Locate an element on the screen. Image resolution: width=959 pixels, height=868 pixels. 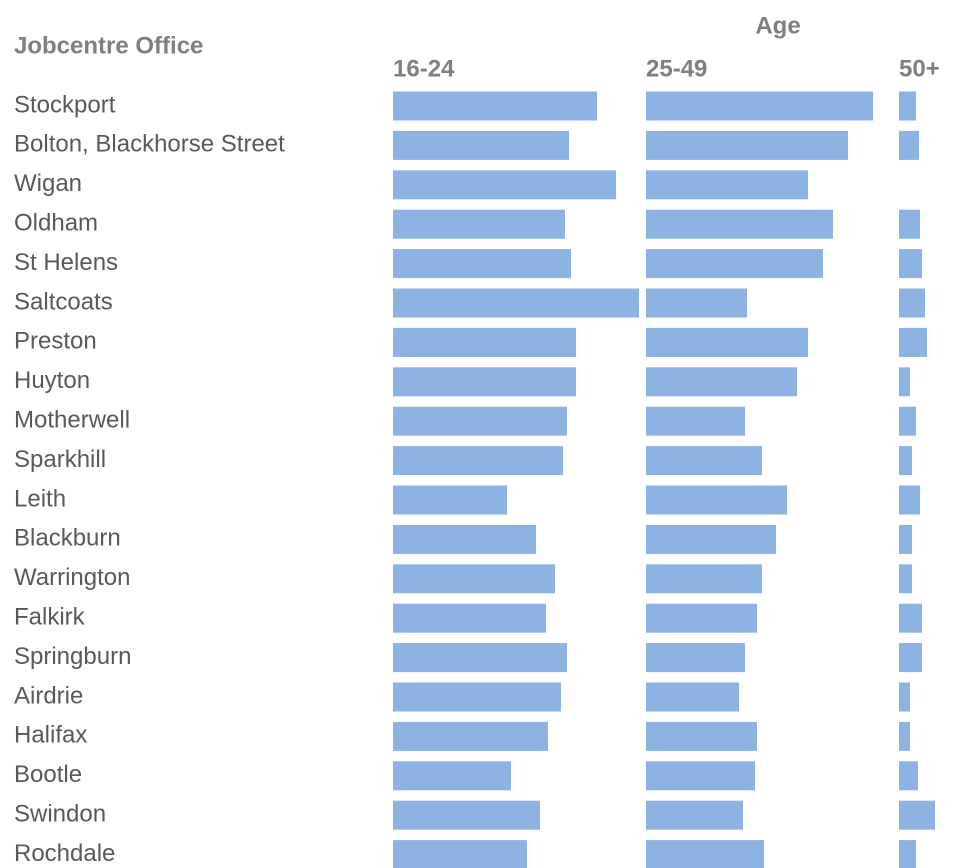
category-label: Halifax is located at coordinates (50, 735).